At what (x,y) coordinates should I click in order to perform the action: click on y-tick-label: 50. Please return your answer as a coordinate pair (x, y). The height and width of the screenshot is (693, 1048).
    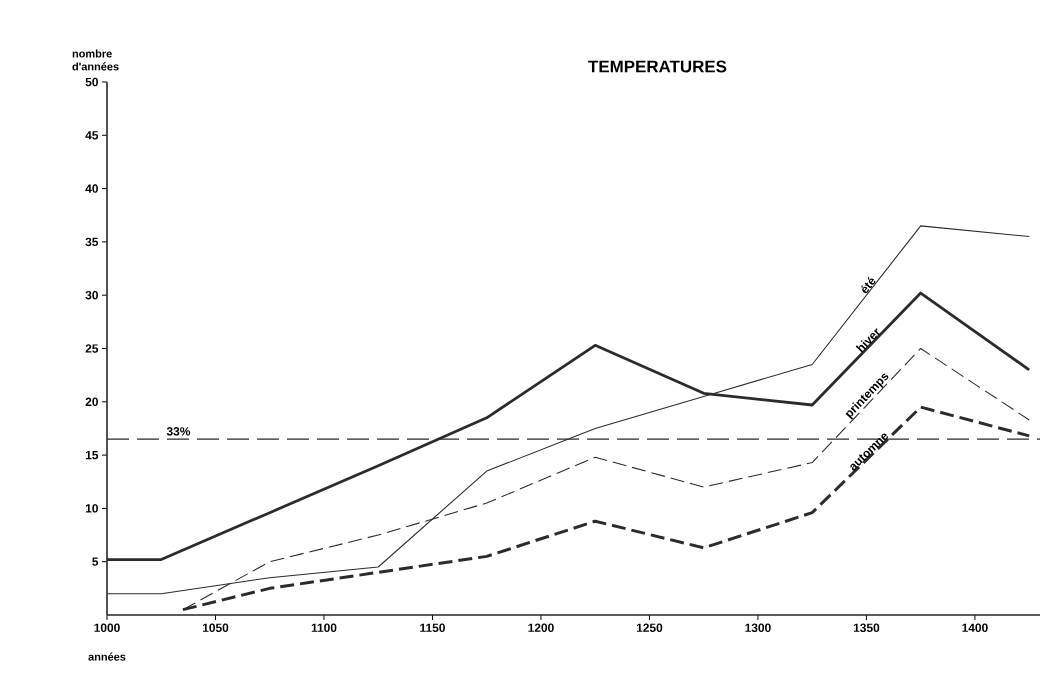
    Looking at the image, I should click on (91, 82).